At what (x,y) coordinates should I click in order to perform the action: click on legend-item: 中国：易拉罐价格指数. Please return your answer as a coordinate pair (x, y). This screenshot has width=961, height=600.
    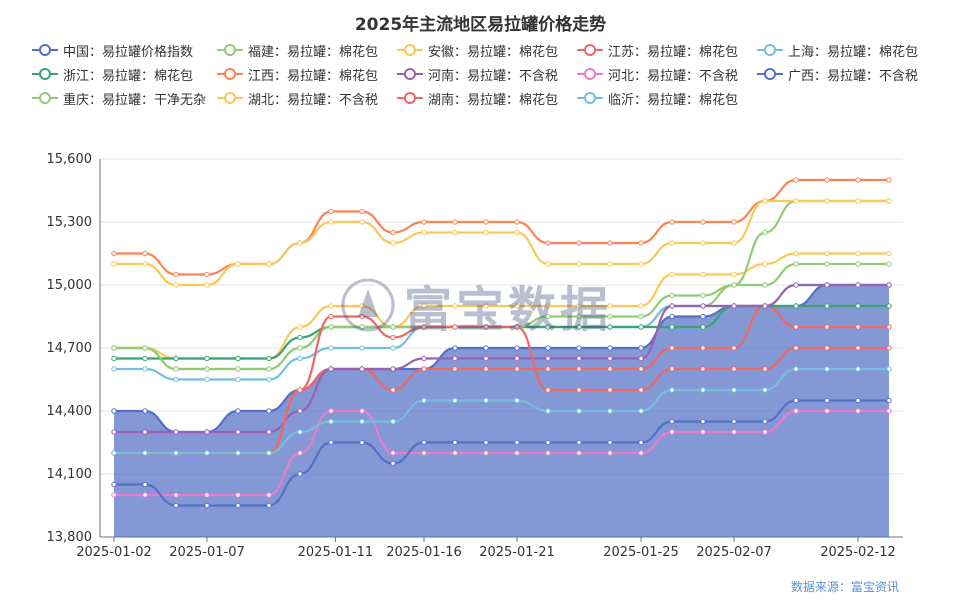
    Looking at the image, I should click on (112, 50).